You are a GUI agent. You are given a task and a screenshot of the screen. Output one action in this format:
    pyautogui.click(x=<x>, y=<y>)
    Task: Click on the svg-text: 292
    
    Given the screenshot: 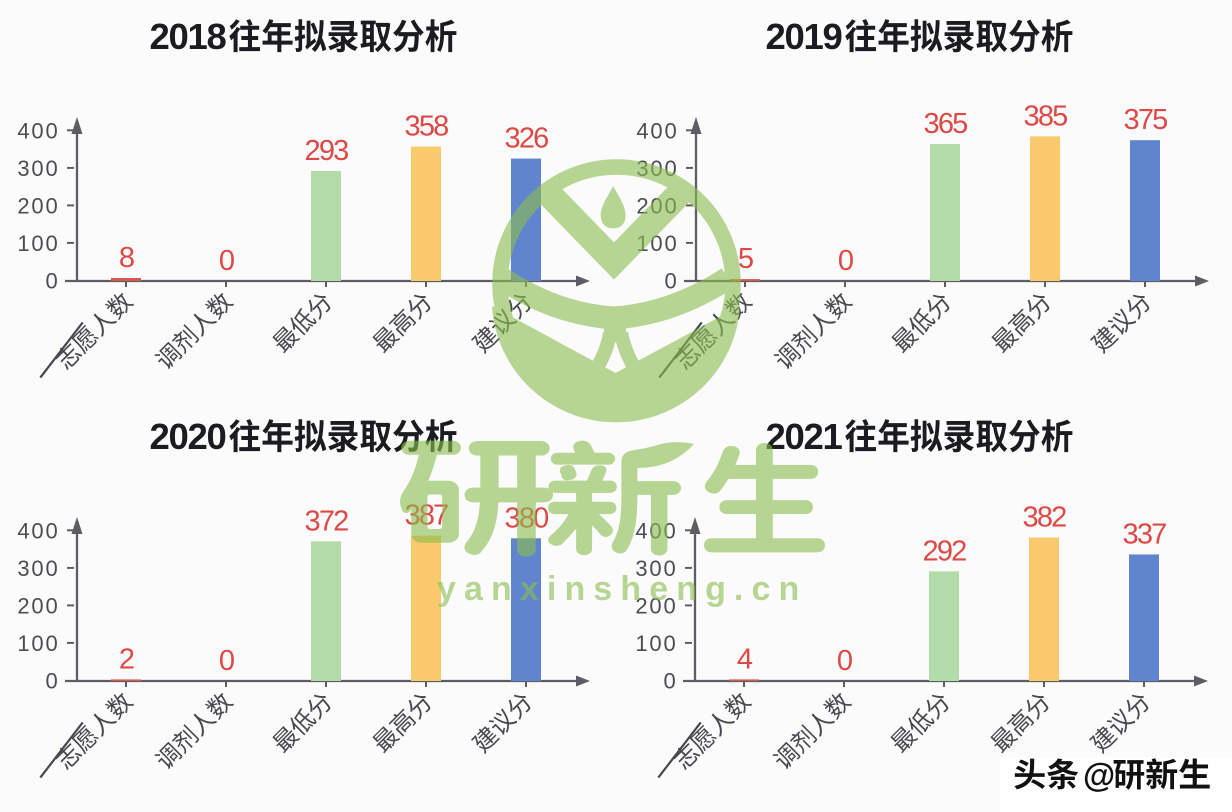 What is the action you would take?
    pyautogui.click(x=945, y=551)
    